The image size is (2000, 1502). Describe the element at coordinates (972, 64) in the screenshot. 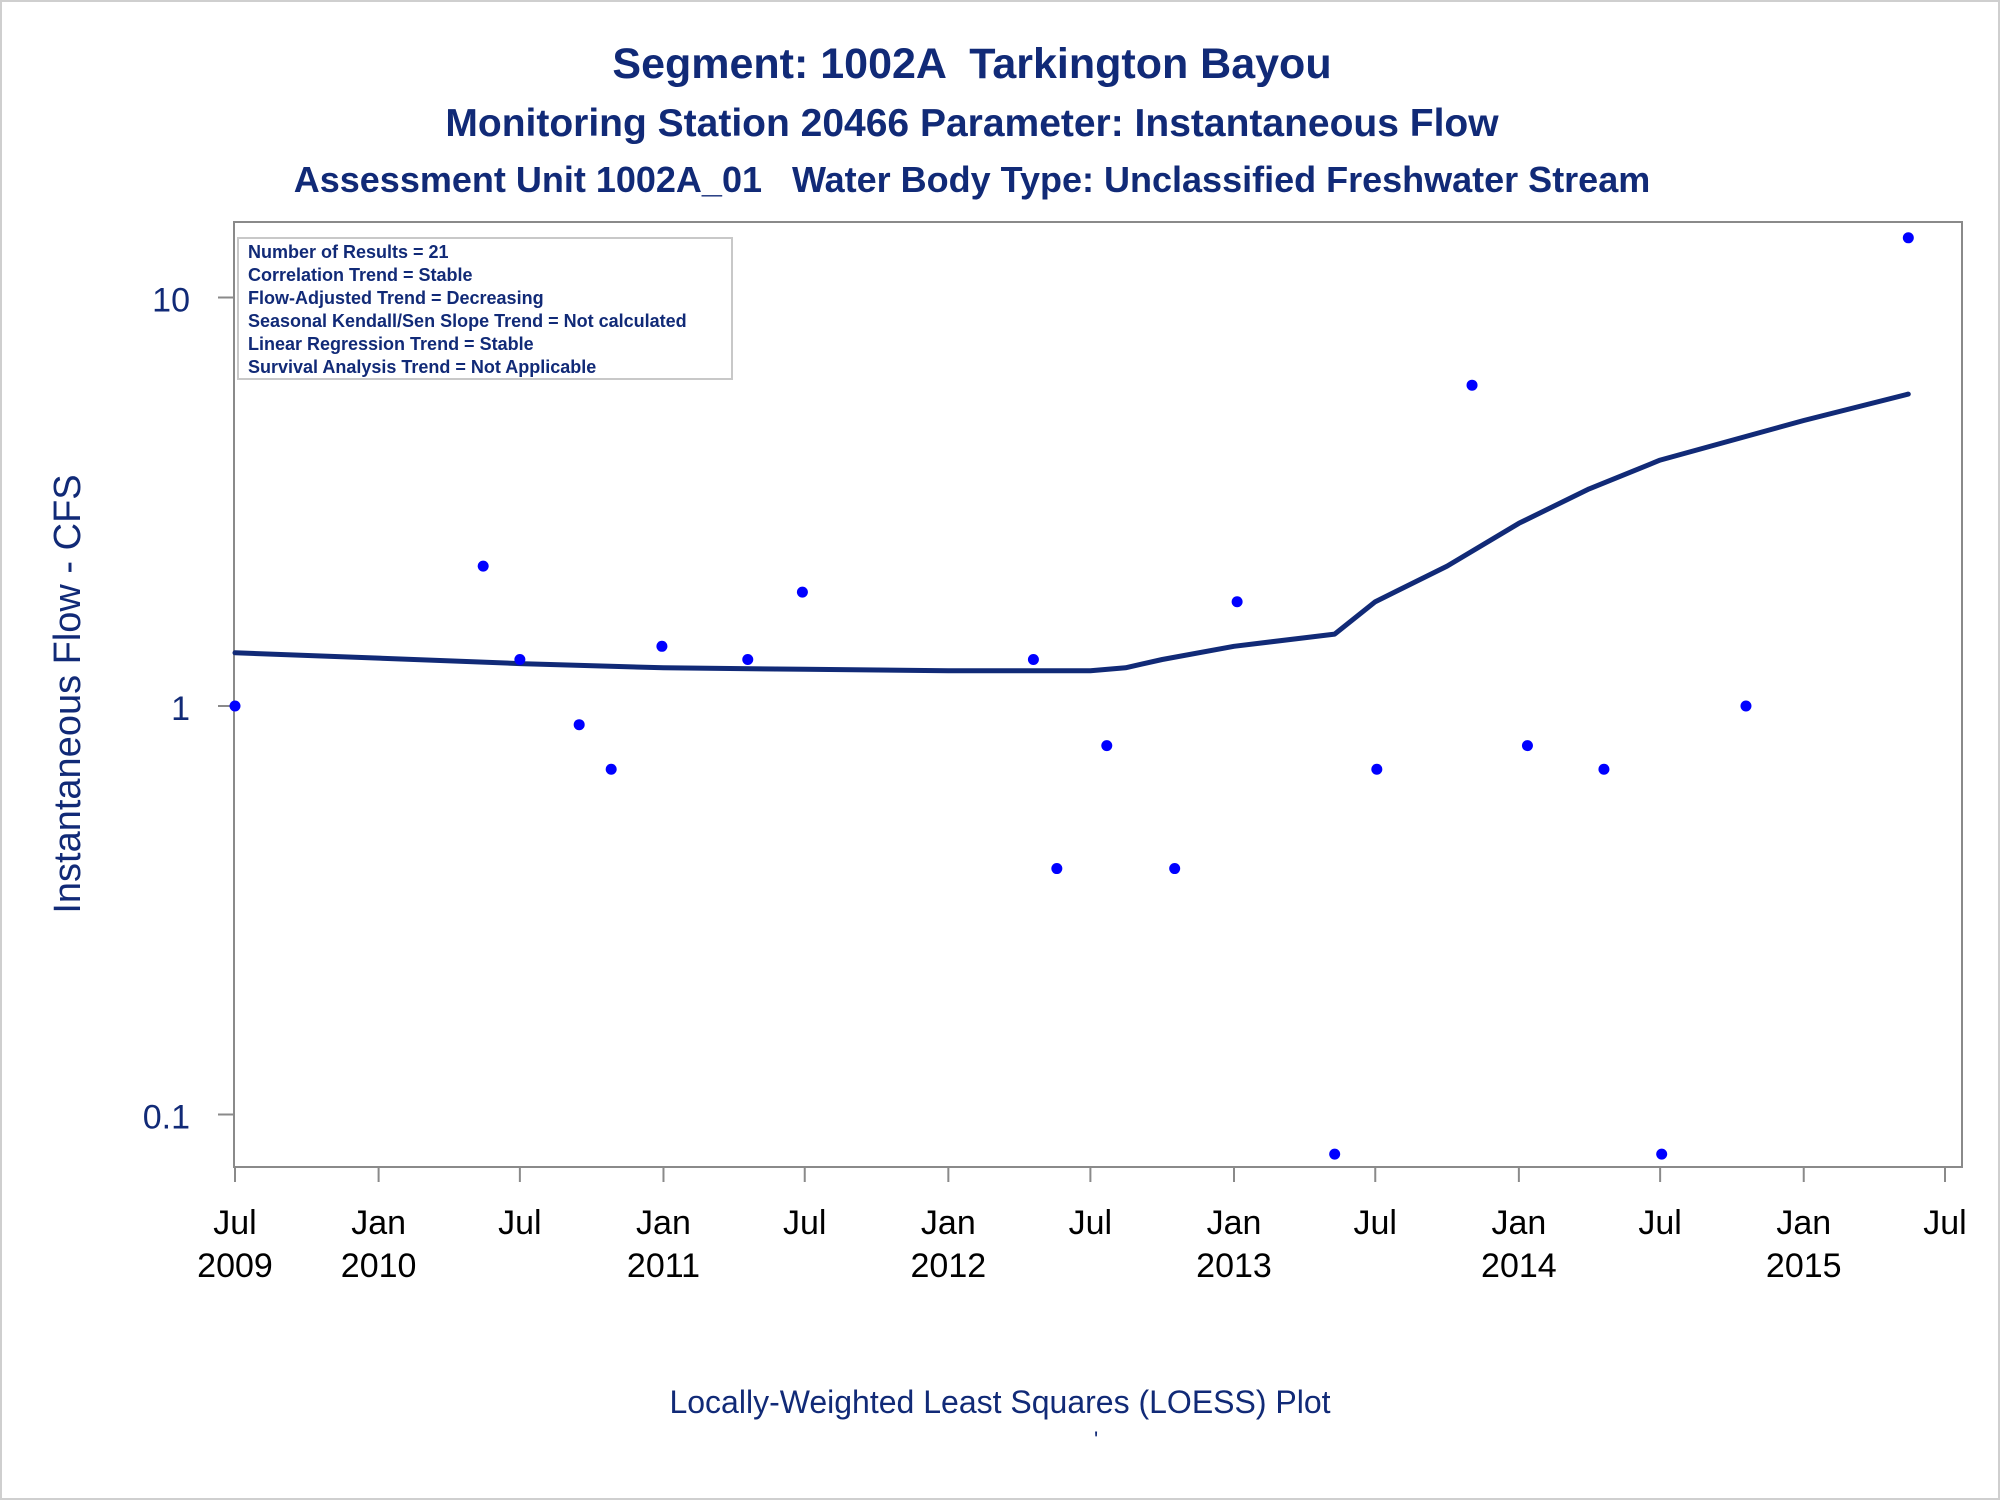

I see `chart-title: Segment: 1002A Tarkington Bayou` at that location.